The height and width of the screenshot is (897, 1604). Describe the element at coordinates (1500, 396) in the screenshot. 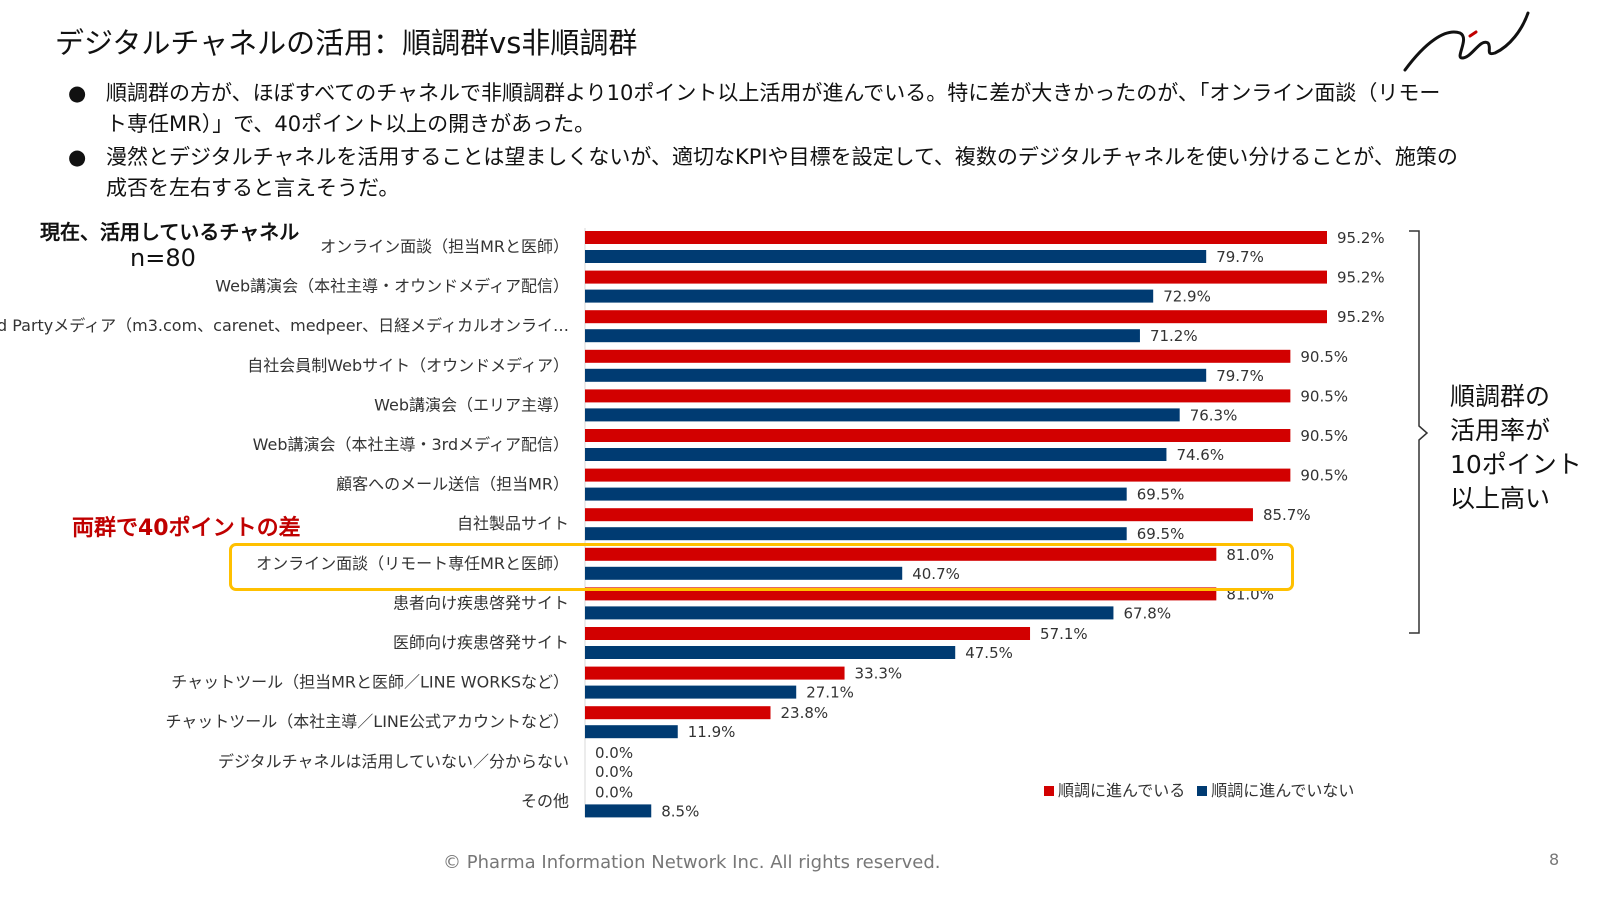

I see `bracket-label-line: 順調群の` at that location.